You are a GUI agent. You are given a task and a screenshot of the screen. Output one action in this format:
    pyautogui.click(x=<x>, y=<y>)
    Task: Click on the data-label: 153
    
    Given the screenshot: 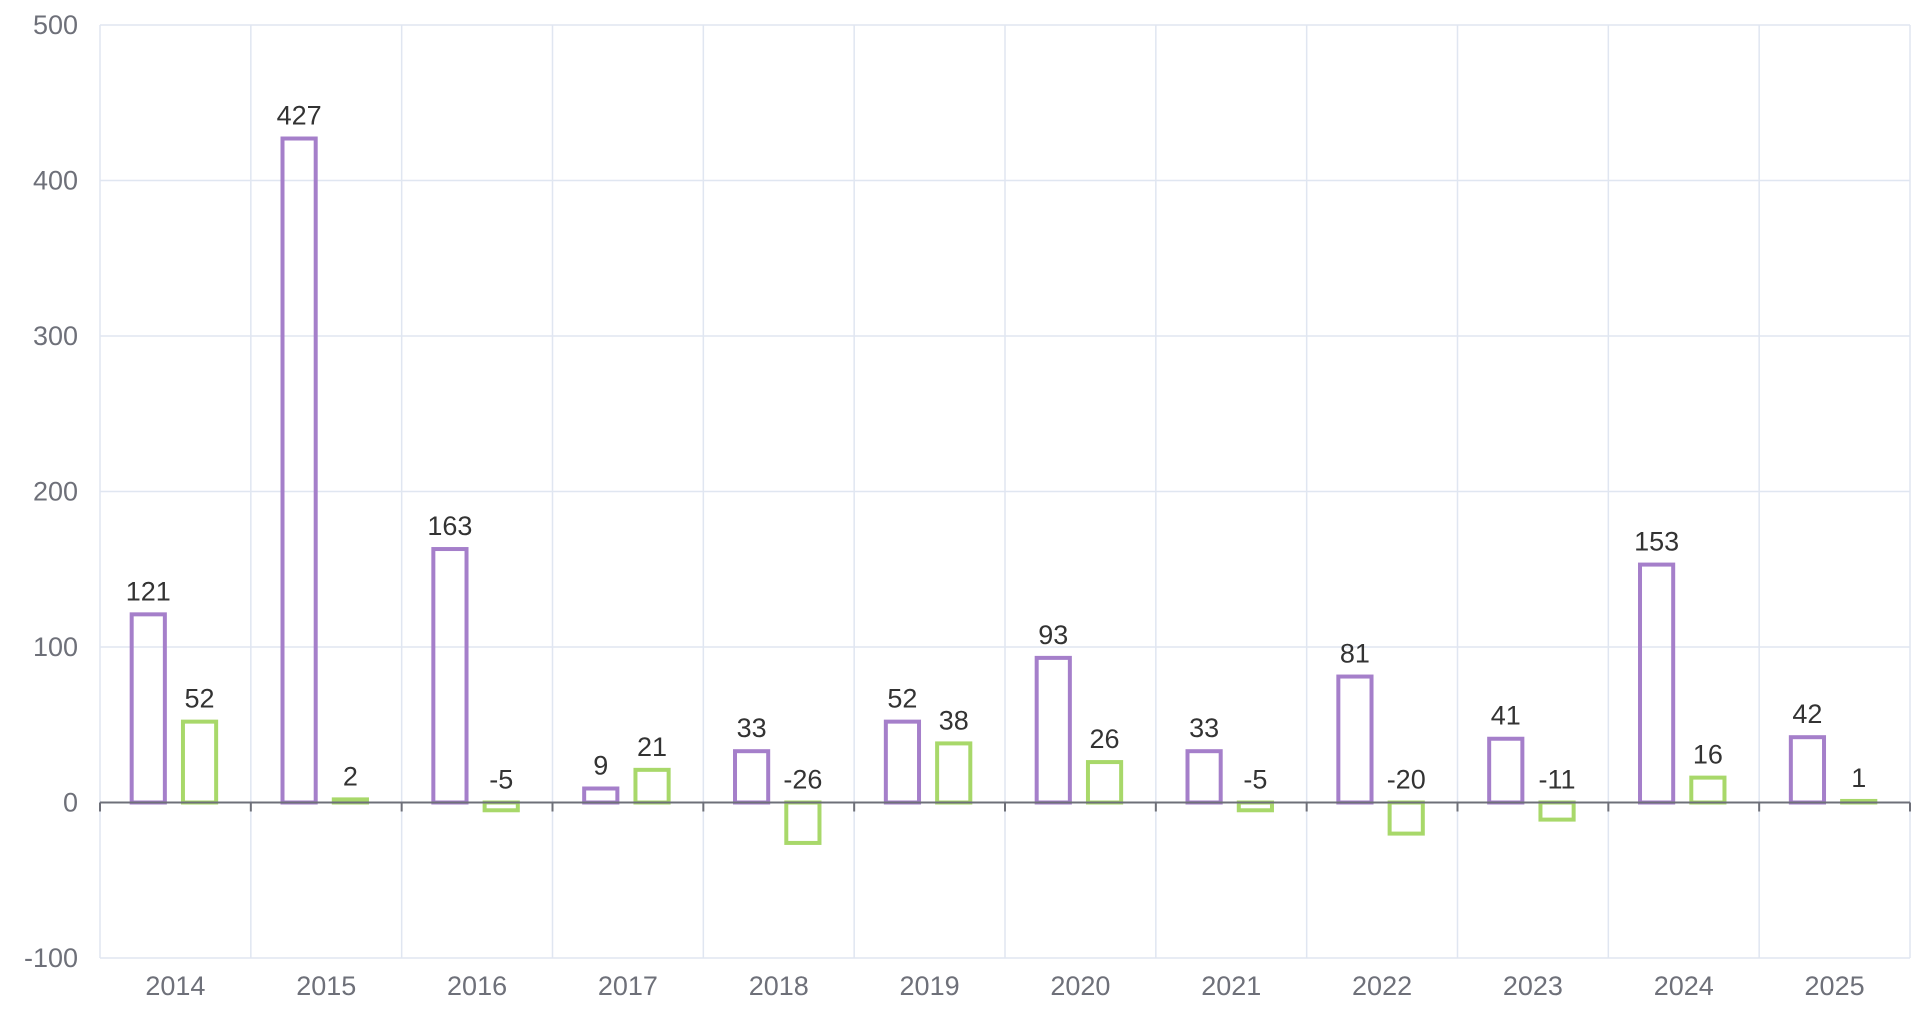 What is the action you would take?
    pyautogui.click(x=1656, y=542)
    